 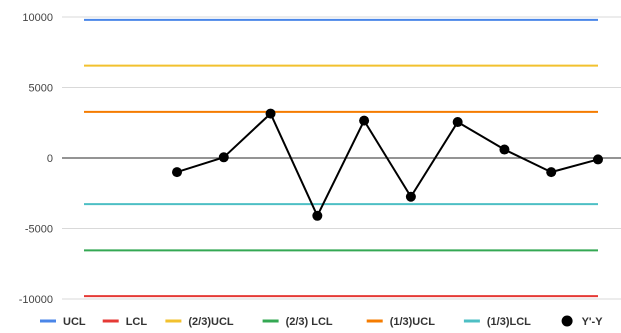 What do you see at coordinates (593, 322) in the screenshot?
I see `legend-label: Y'-Y` at bounding box center [593, 322].